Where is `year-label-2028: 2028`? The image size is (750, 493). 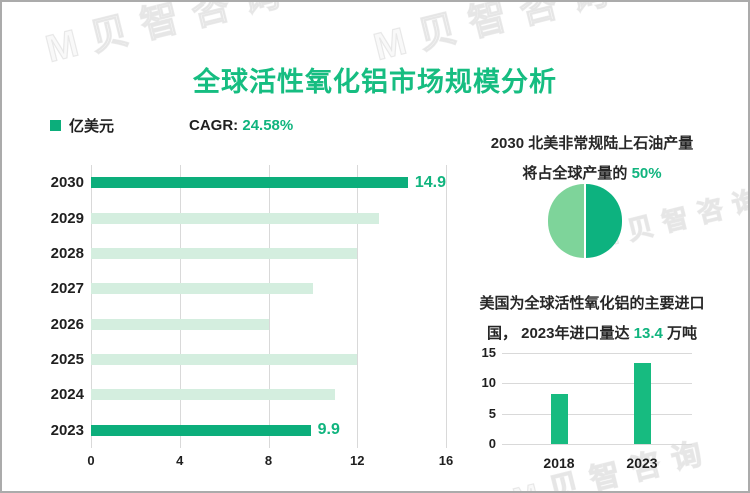
year-label-2028: 2028 is located at coordinates (67, 253).